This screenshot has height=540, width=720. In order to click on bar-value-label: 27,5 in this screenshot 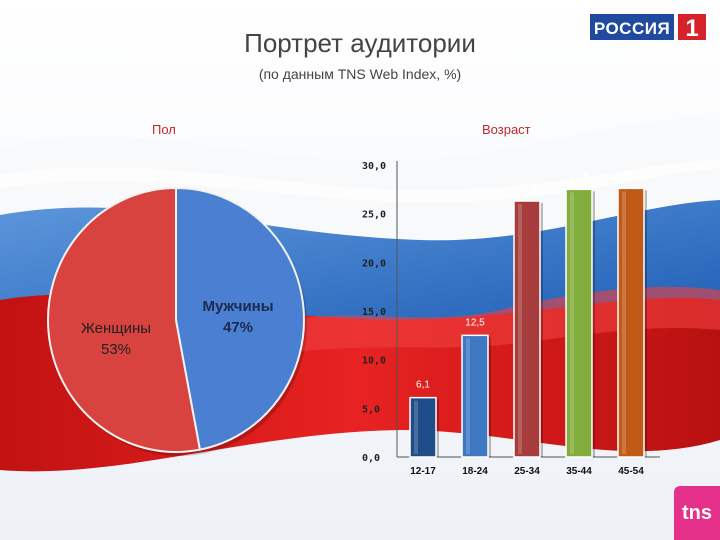, I will do `click(579, 176)`.